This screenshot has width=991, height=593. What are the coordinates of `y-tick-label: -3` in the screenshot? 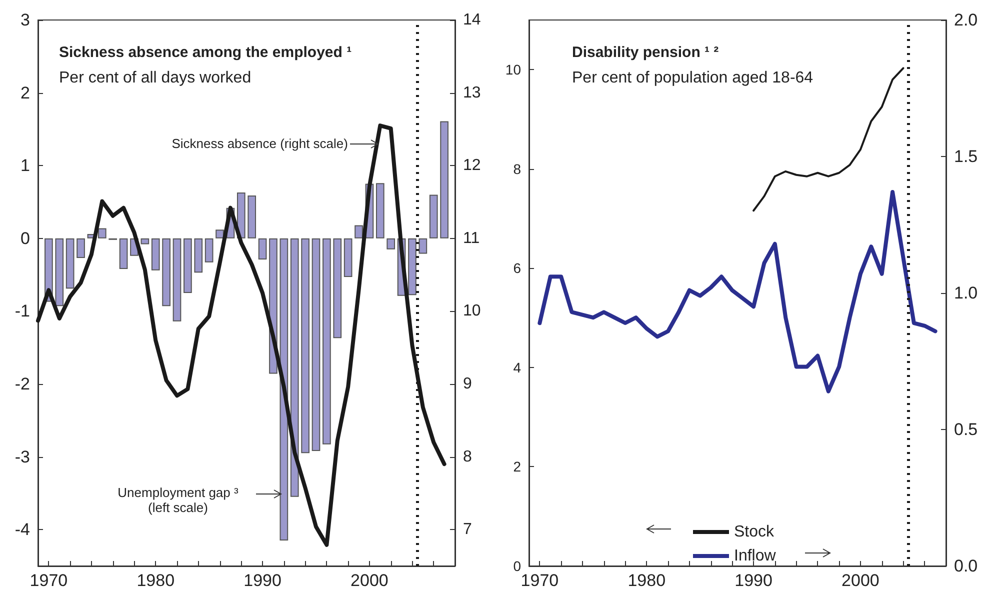 It's located at (22, 456).